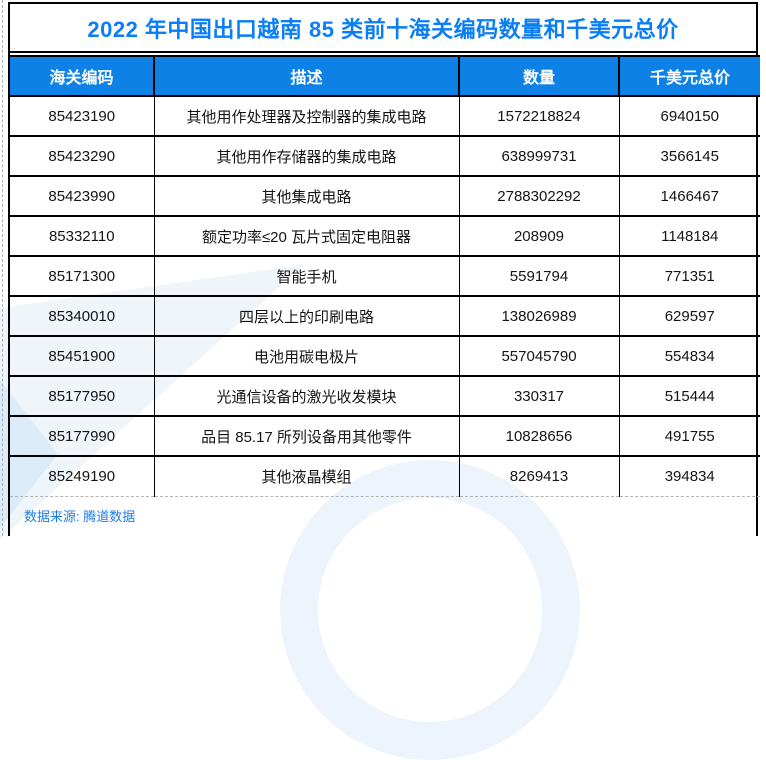 This screenshot has height=760, width=766. I want to click on data-source: 数据来源: 腾道数据, so click(383, 515).